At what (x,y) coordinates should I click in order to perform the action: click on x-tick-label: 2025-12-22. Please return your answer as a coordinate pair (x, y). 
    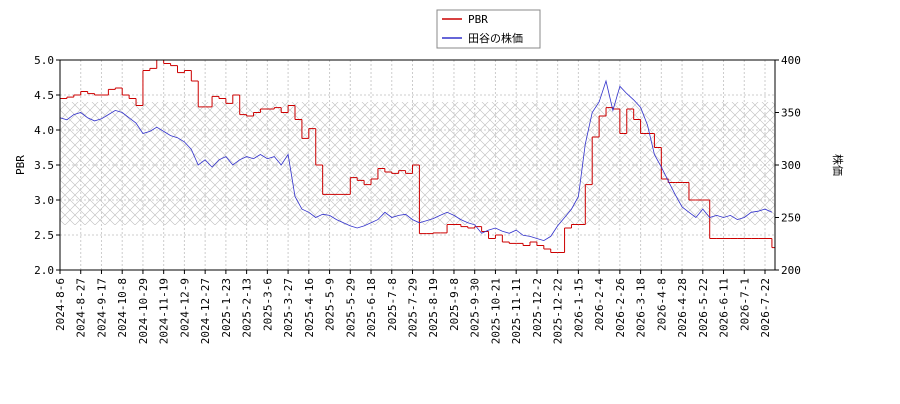
    Looking at the image, I should click on (558, 311).